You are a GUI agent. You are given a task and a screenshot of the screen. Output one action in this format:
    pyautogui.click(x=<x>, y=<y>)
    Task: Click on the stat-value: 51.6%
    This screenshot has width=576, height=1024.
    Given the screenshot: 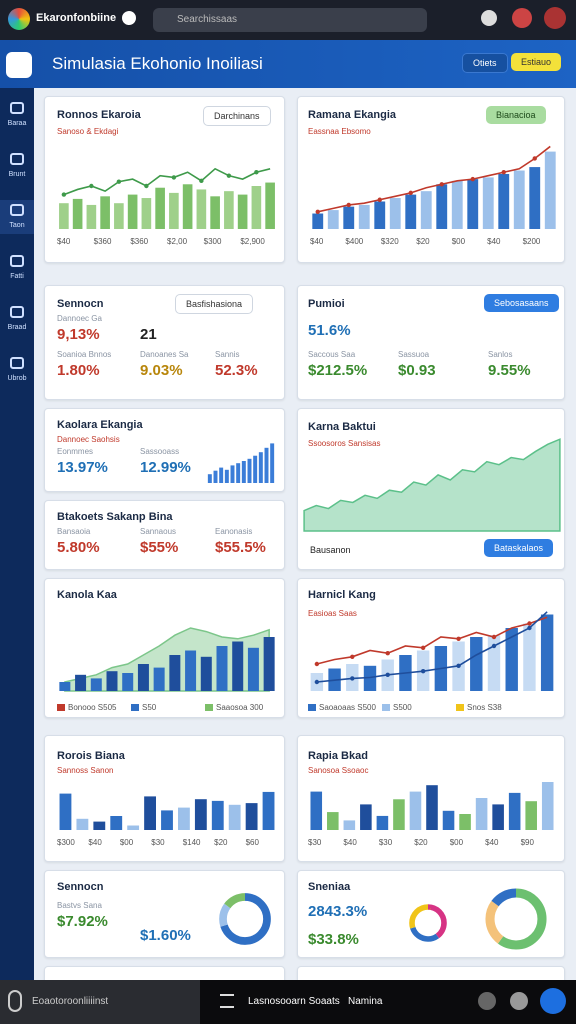 What is the action you would take?
    pyautogui.click(x=329, y=330)
    